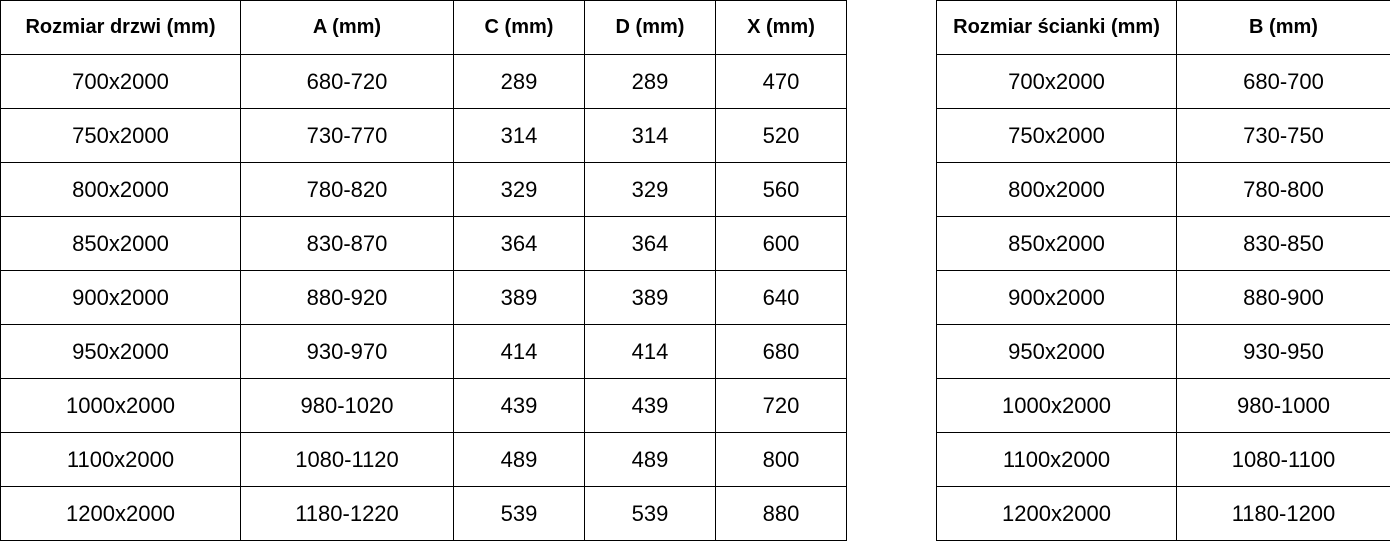 The image size is (1390, 541). I want to click on table-cell: 600, so click(781, 243).